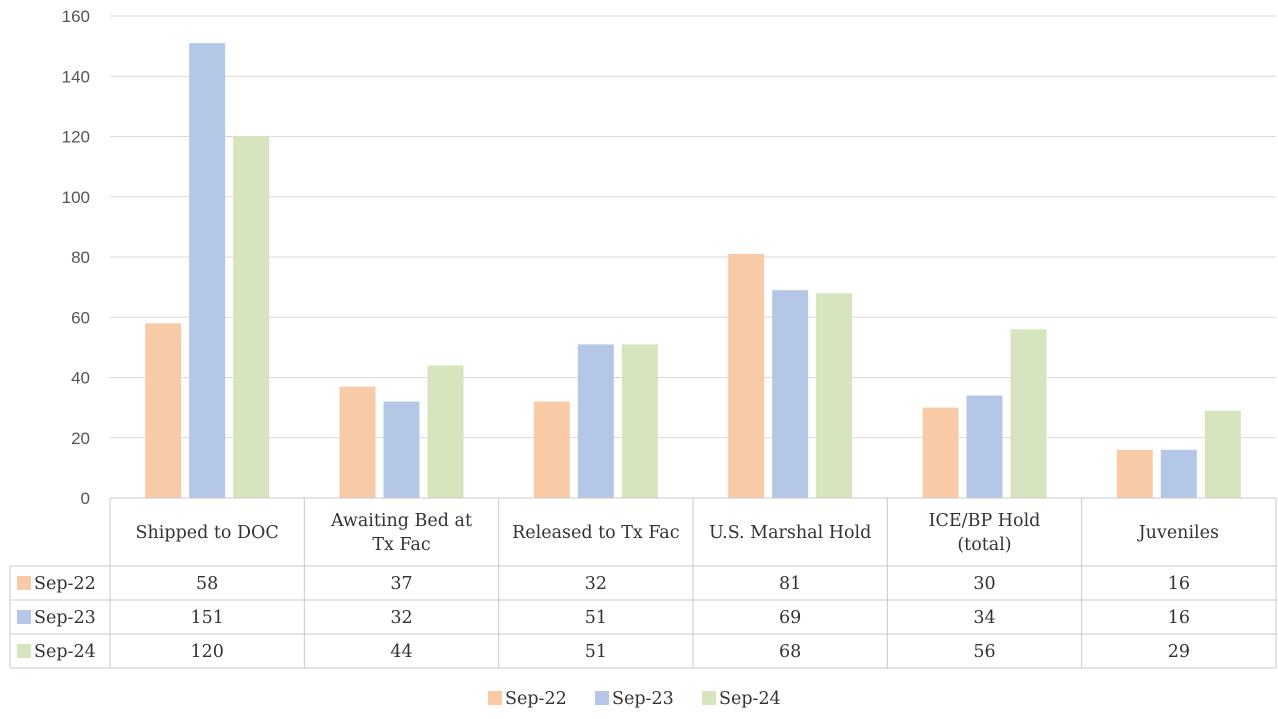 Image resolution: width=1278 pixels, height=719 pixels. Describe the element at coordinates (80, 378) in the screenshot. I see `y-tick-label: 40` at that location.